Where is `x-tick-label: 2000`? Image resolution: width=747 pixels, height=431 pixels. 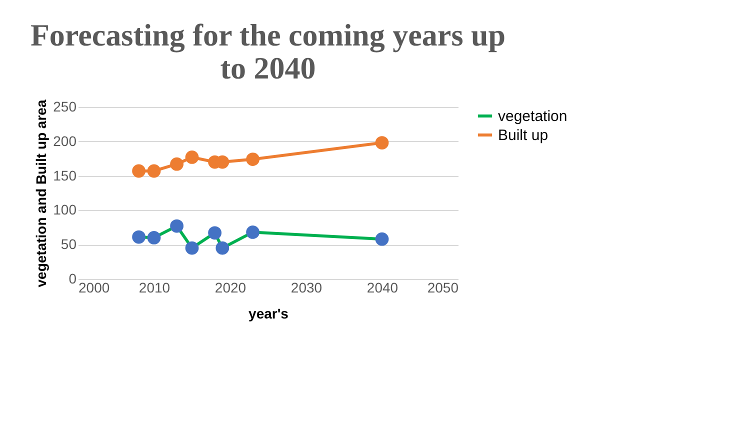
x-tick-label: 2000 is located at coordinates (94, 288).